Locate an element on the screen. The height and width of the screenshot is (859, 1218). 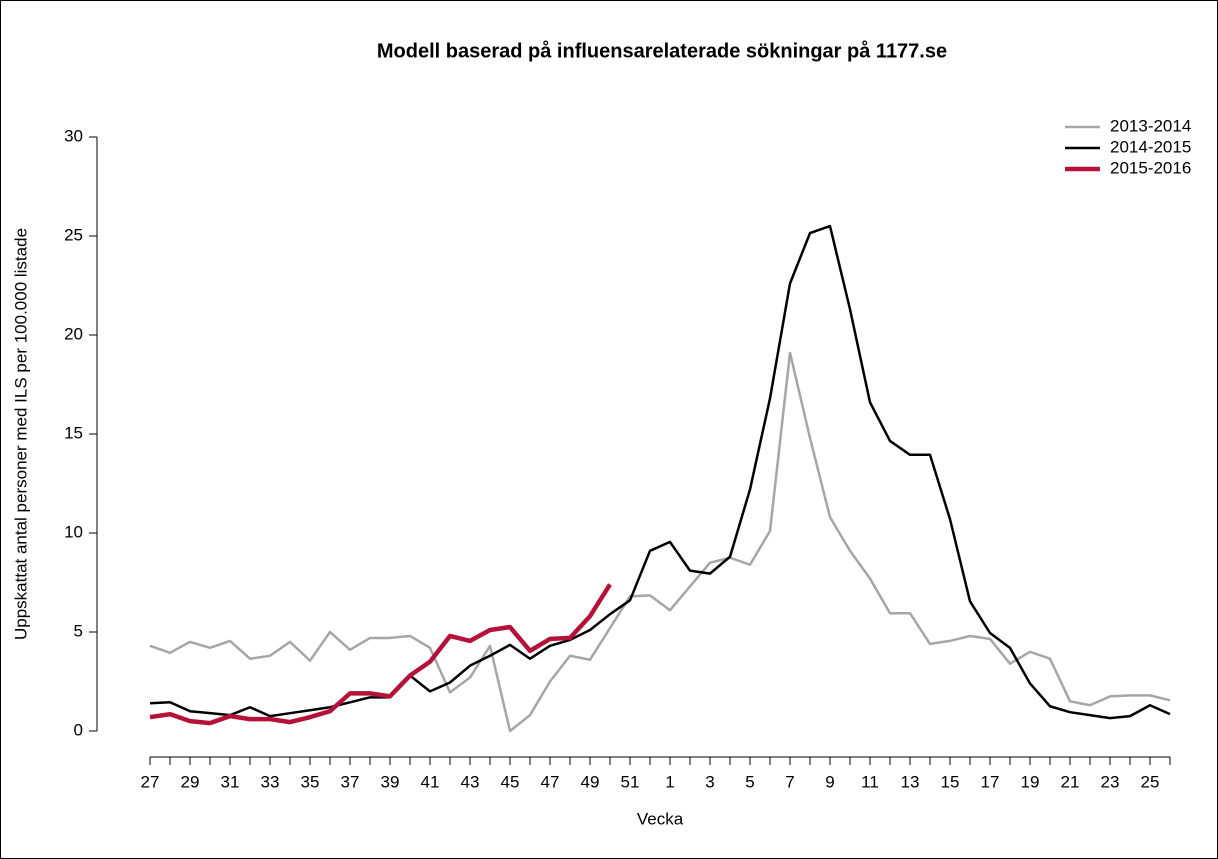
legend-label: 2015-2016 is located at coordinates (1150, 167).